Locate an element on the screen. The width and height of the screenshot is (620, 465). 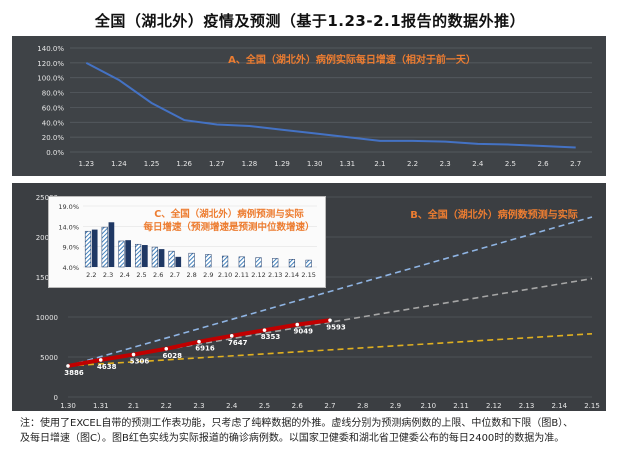
chart-a-series-line is located at coordinates (330, 105).